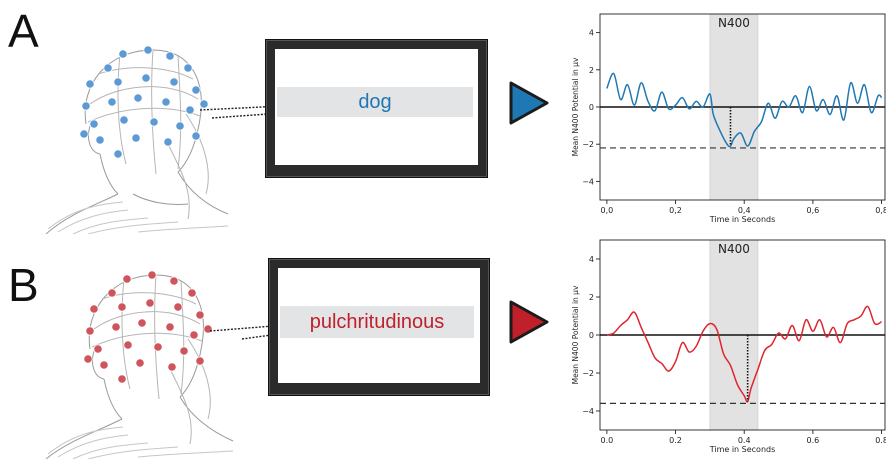  What do you see at coordinates (675, 440) in the screenshot?
I see `x-tick-label: 0.2` at bounding box center [675, 440].